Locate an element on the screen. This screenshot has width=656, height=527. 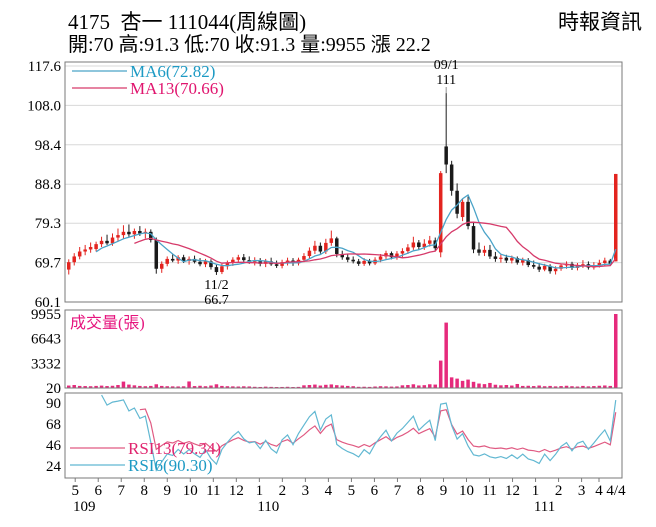
low-annotation-date: 11/2 is located at coordinates (216, 285).